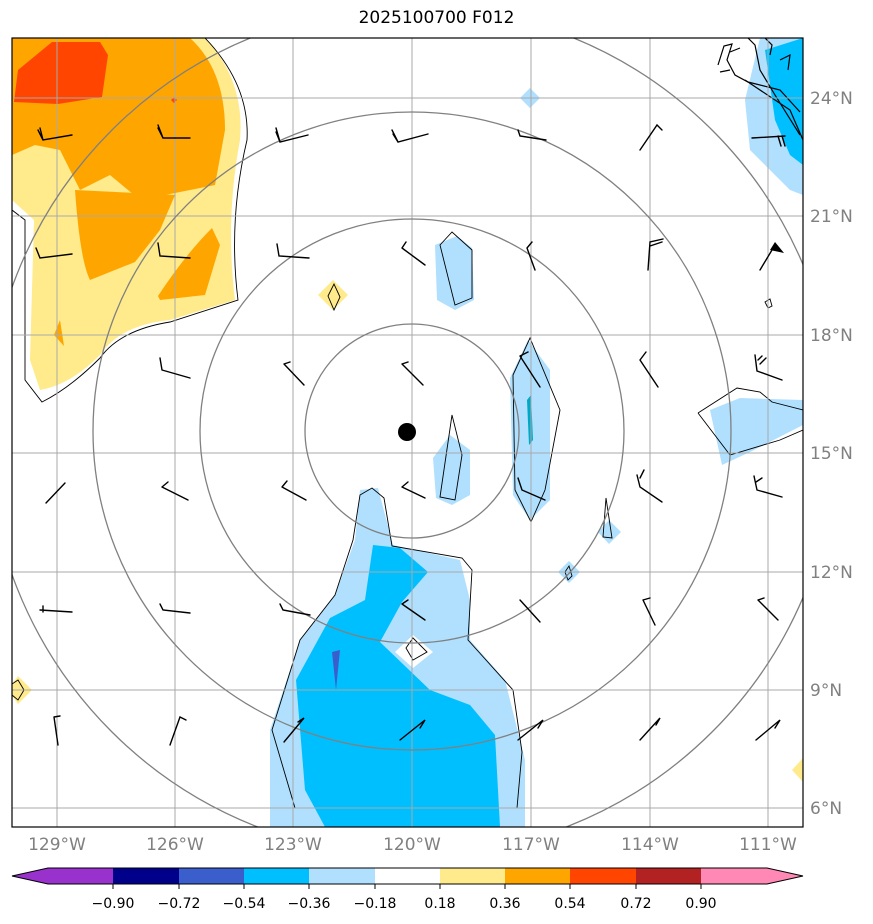 This screenshot has height=924, width=873. What do you see at coordinates (179, 904) in the screenshot?
I see `colorbar-tick-label: −0.72` at bounding box center [179, 904].